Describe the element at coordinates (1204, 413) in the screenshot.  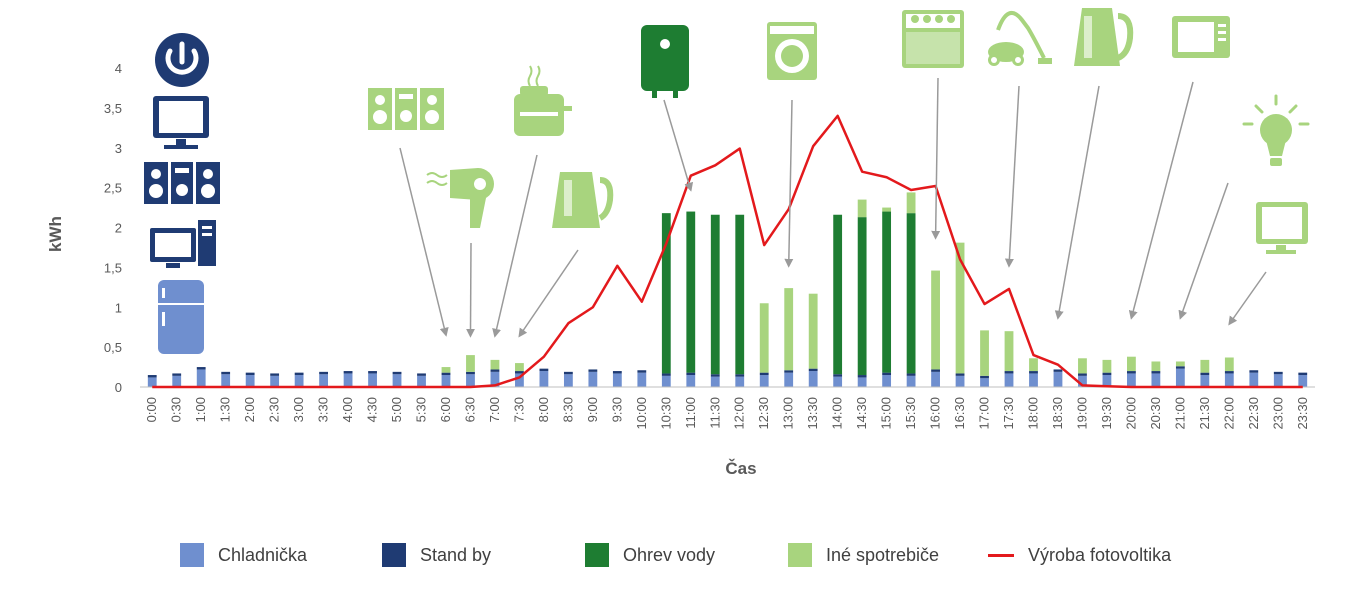
I see `x-tick-label: 21:30` at that location.